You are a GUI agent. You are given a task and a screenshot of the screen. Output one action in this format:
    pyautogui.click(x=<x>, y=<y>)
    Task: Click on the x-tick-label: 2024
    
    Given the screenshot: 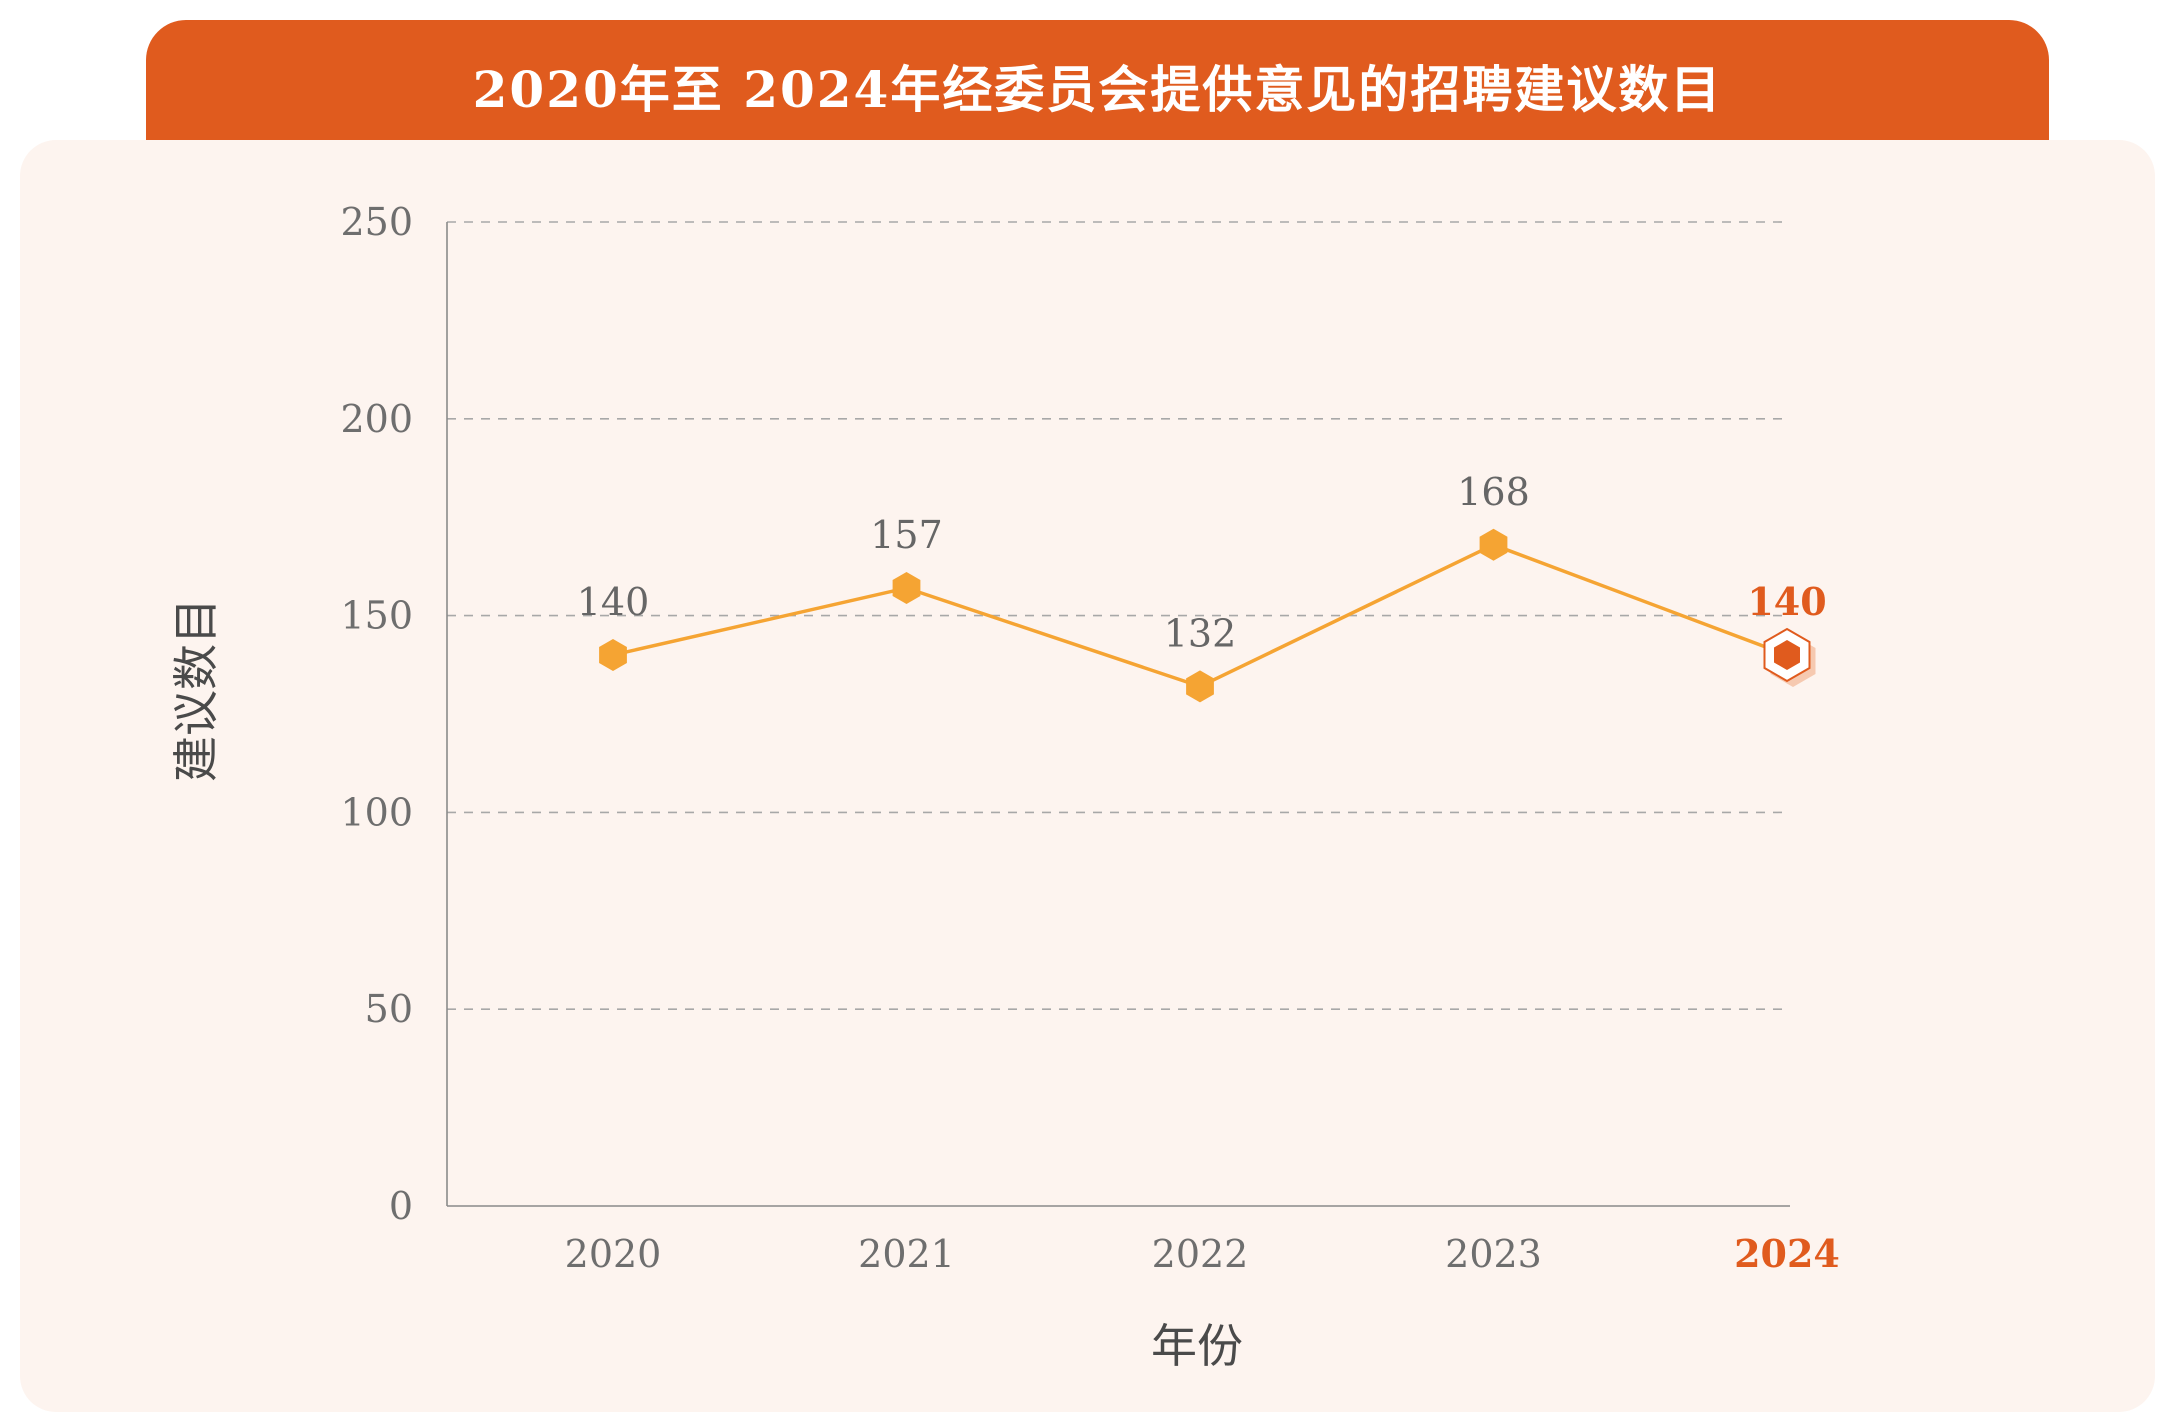 What is the action you would take?
    pyautogui.click(x=1787, y=1253)
    